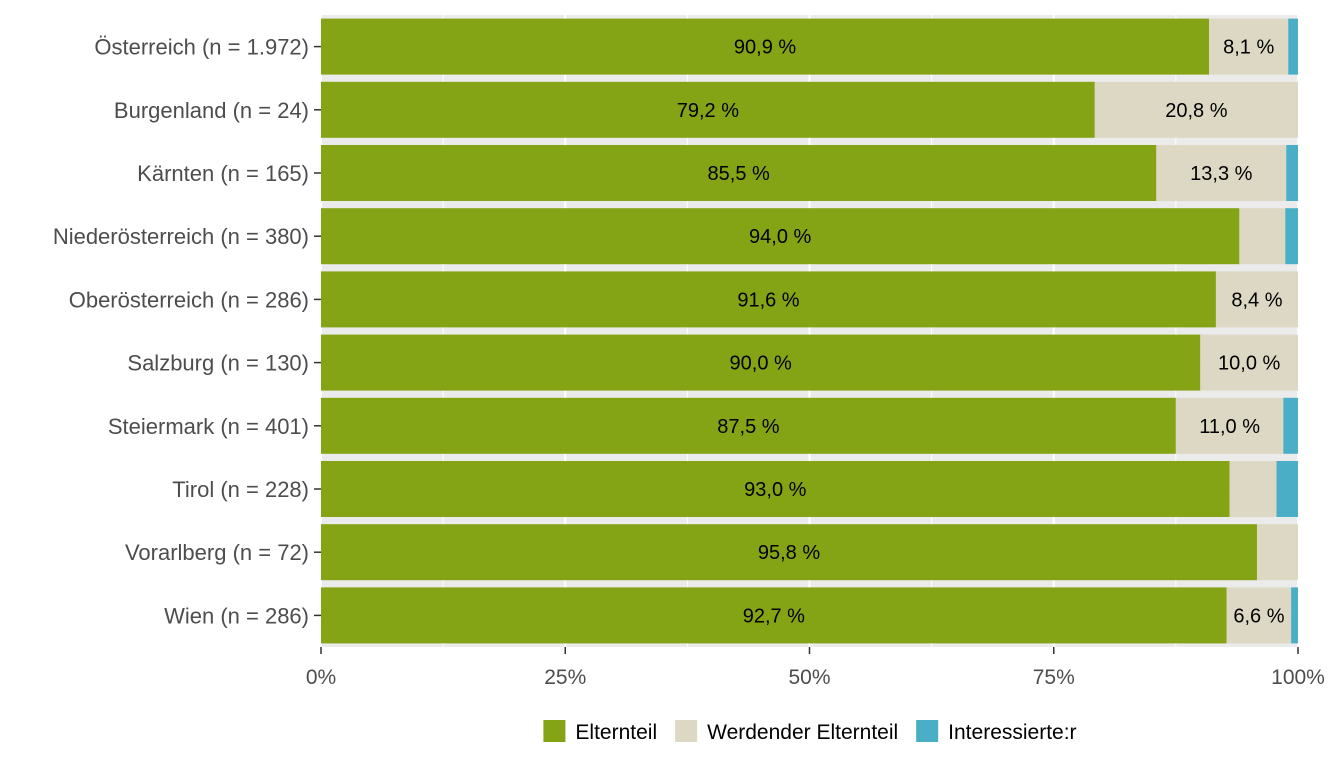  What do you see at coordinates (217, 552) in the screenshot?
I see `category-label: Vorarlberg (n = 72)` at bounding box center [217, 552].